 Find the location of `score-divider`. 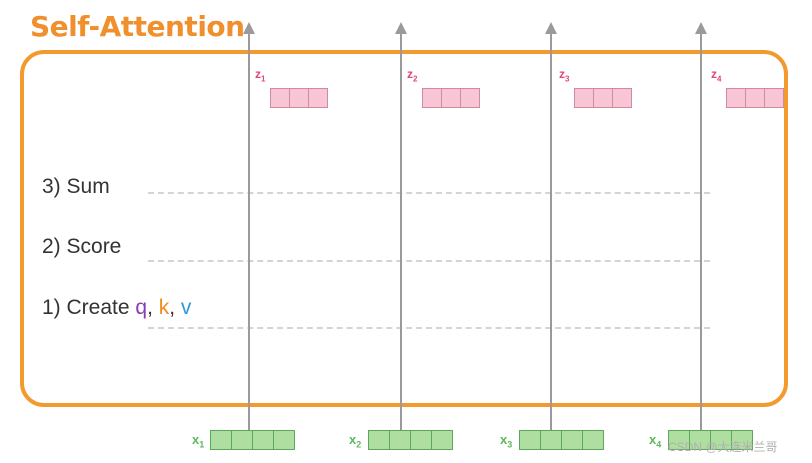

score-divider is located at coordinates (429, 261).